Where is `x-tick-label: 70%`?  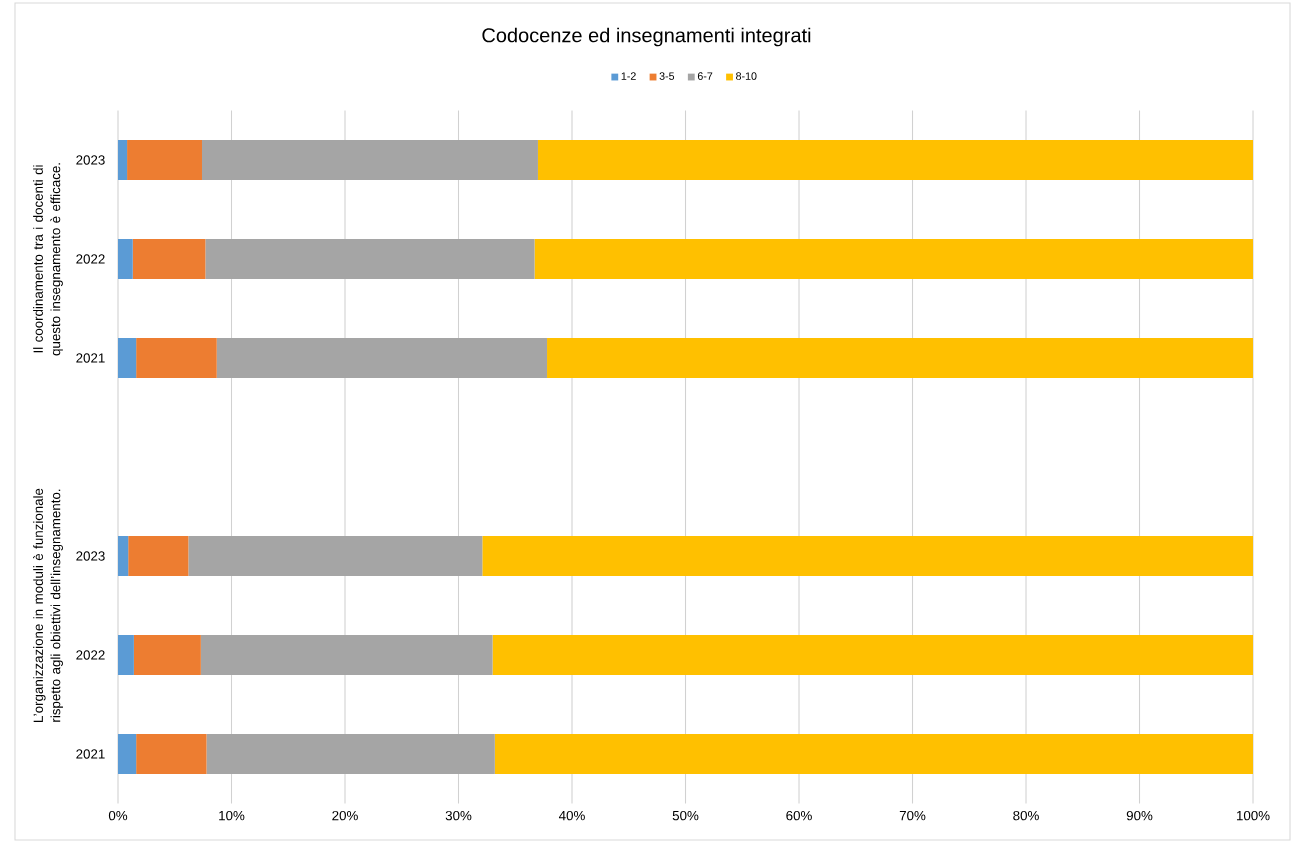 x-tick-label: 70% is located at coordinates (912, 815).